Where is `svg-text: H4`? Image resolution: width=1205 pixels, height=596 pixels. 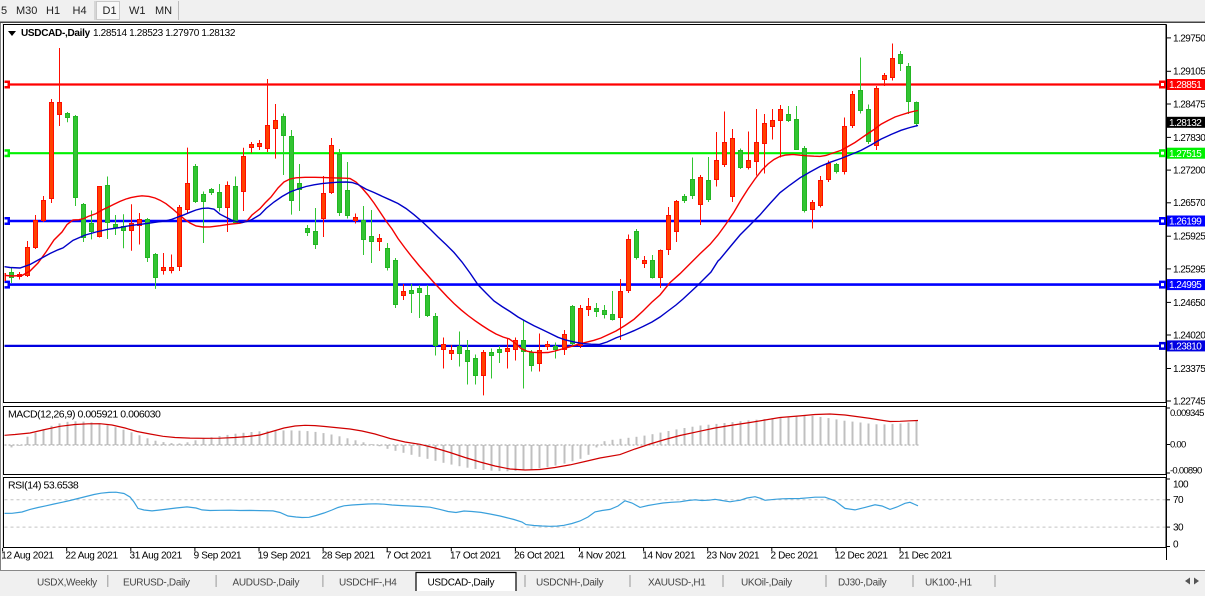
svg-text: H4 is located at coordinates (80, 11).